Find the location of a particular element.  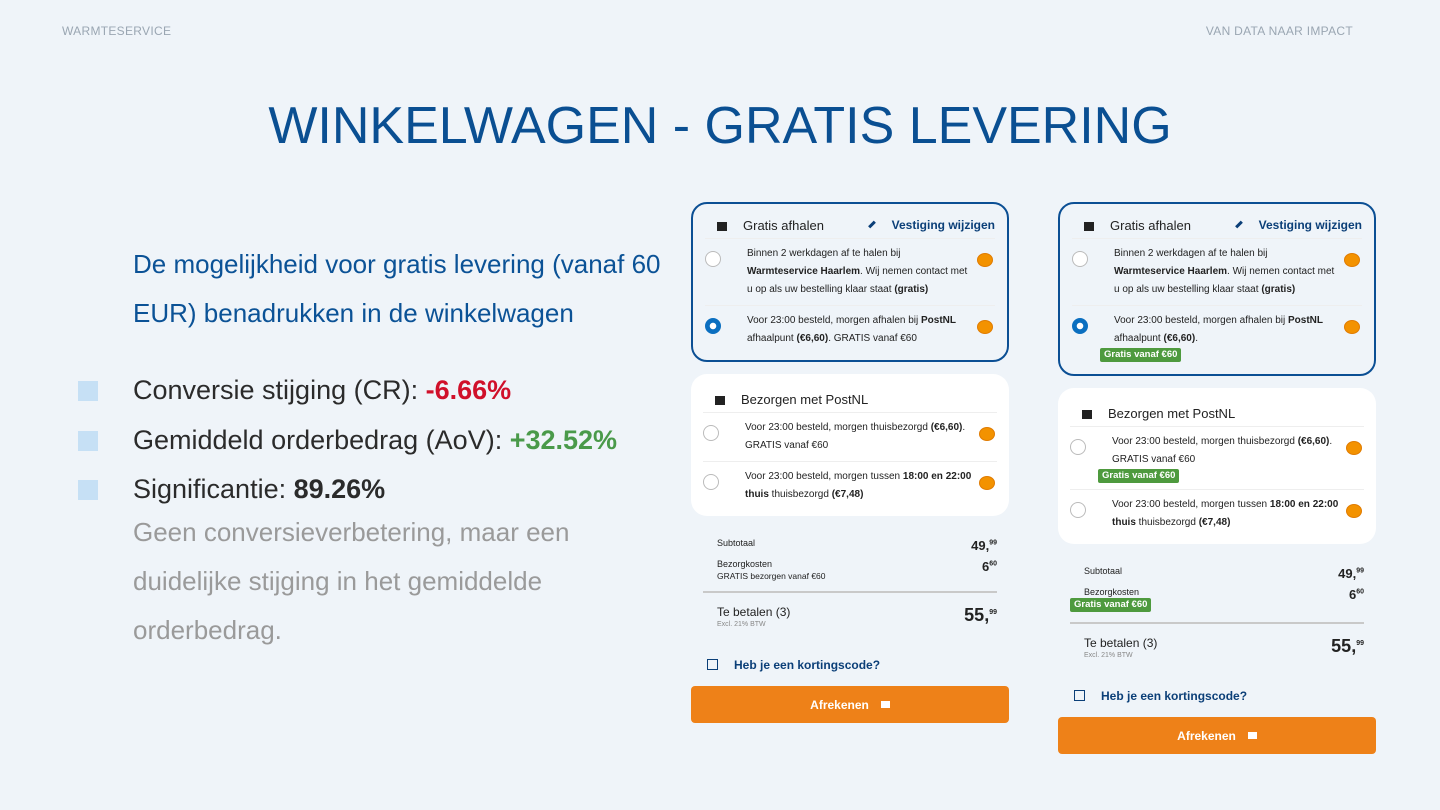

bullet-item: Gemiddeld orderbedrag (AoV): +32.52% is located at coordinates (368, 441).